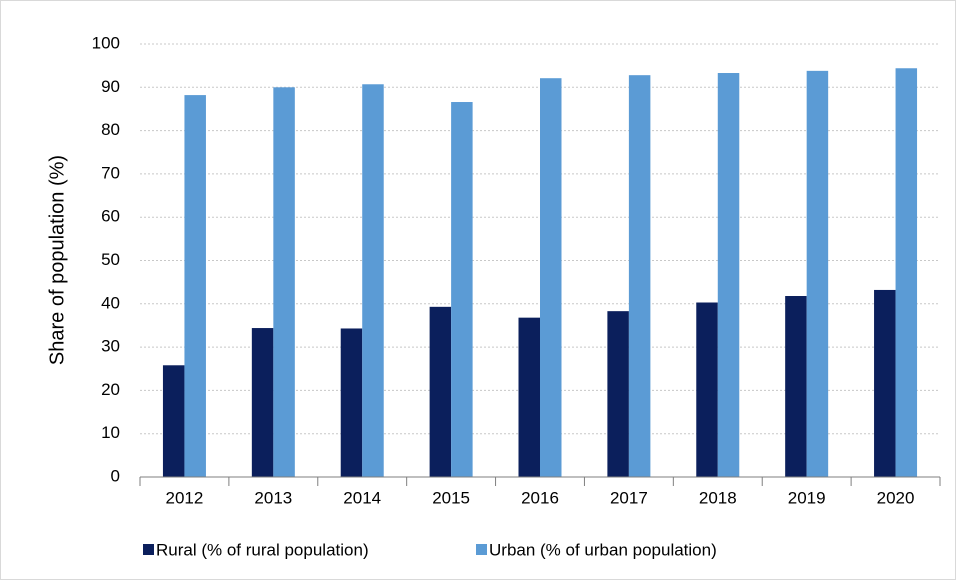  What do you see at coordinates (110, 389) in the screenshot?
I see `y-tick-label: 20` at bounding box center [110, 389].